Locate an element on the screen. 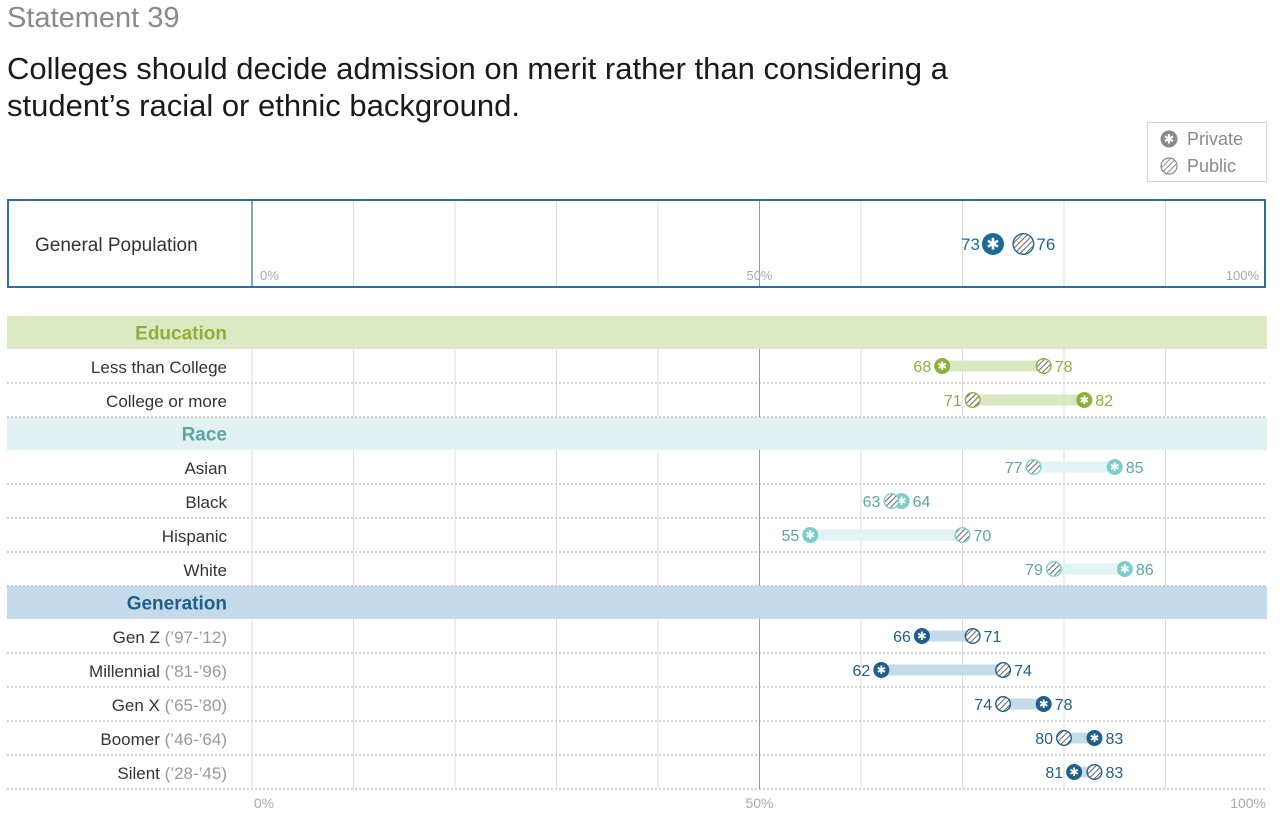 The width and height of the screenshot is (1287, 818). legend-item-public: Public is located at coordinates (1198, 166).